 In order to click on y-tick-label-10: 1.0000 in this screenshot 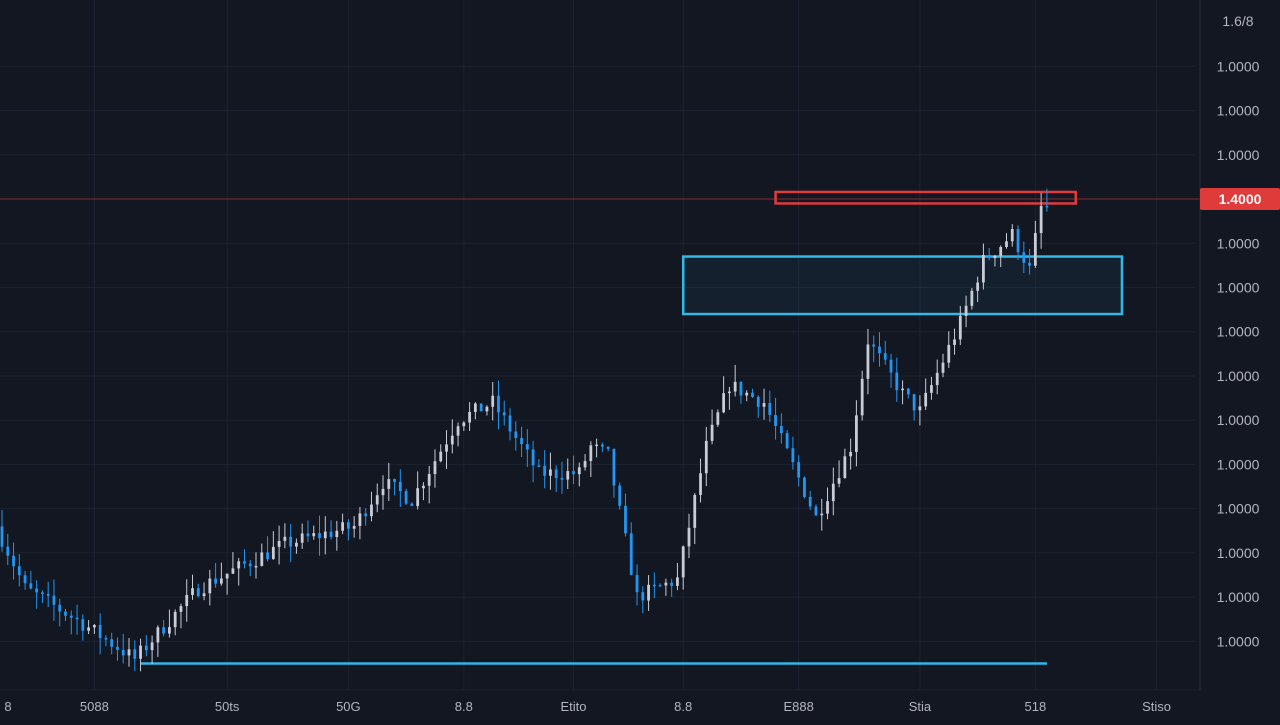, I will do `click(1238, 553)`.